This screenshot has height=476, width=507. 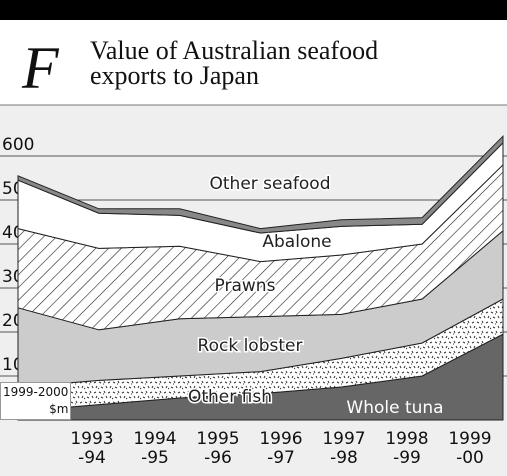 I want to click on y-axis-label: 1999-2000 $m, so click(x=36, y=401).